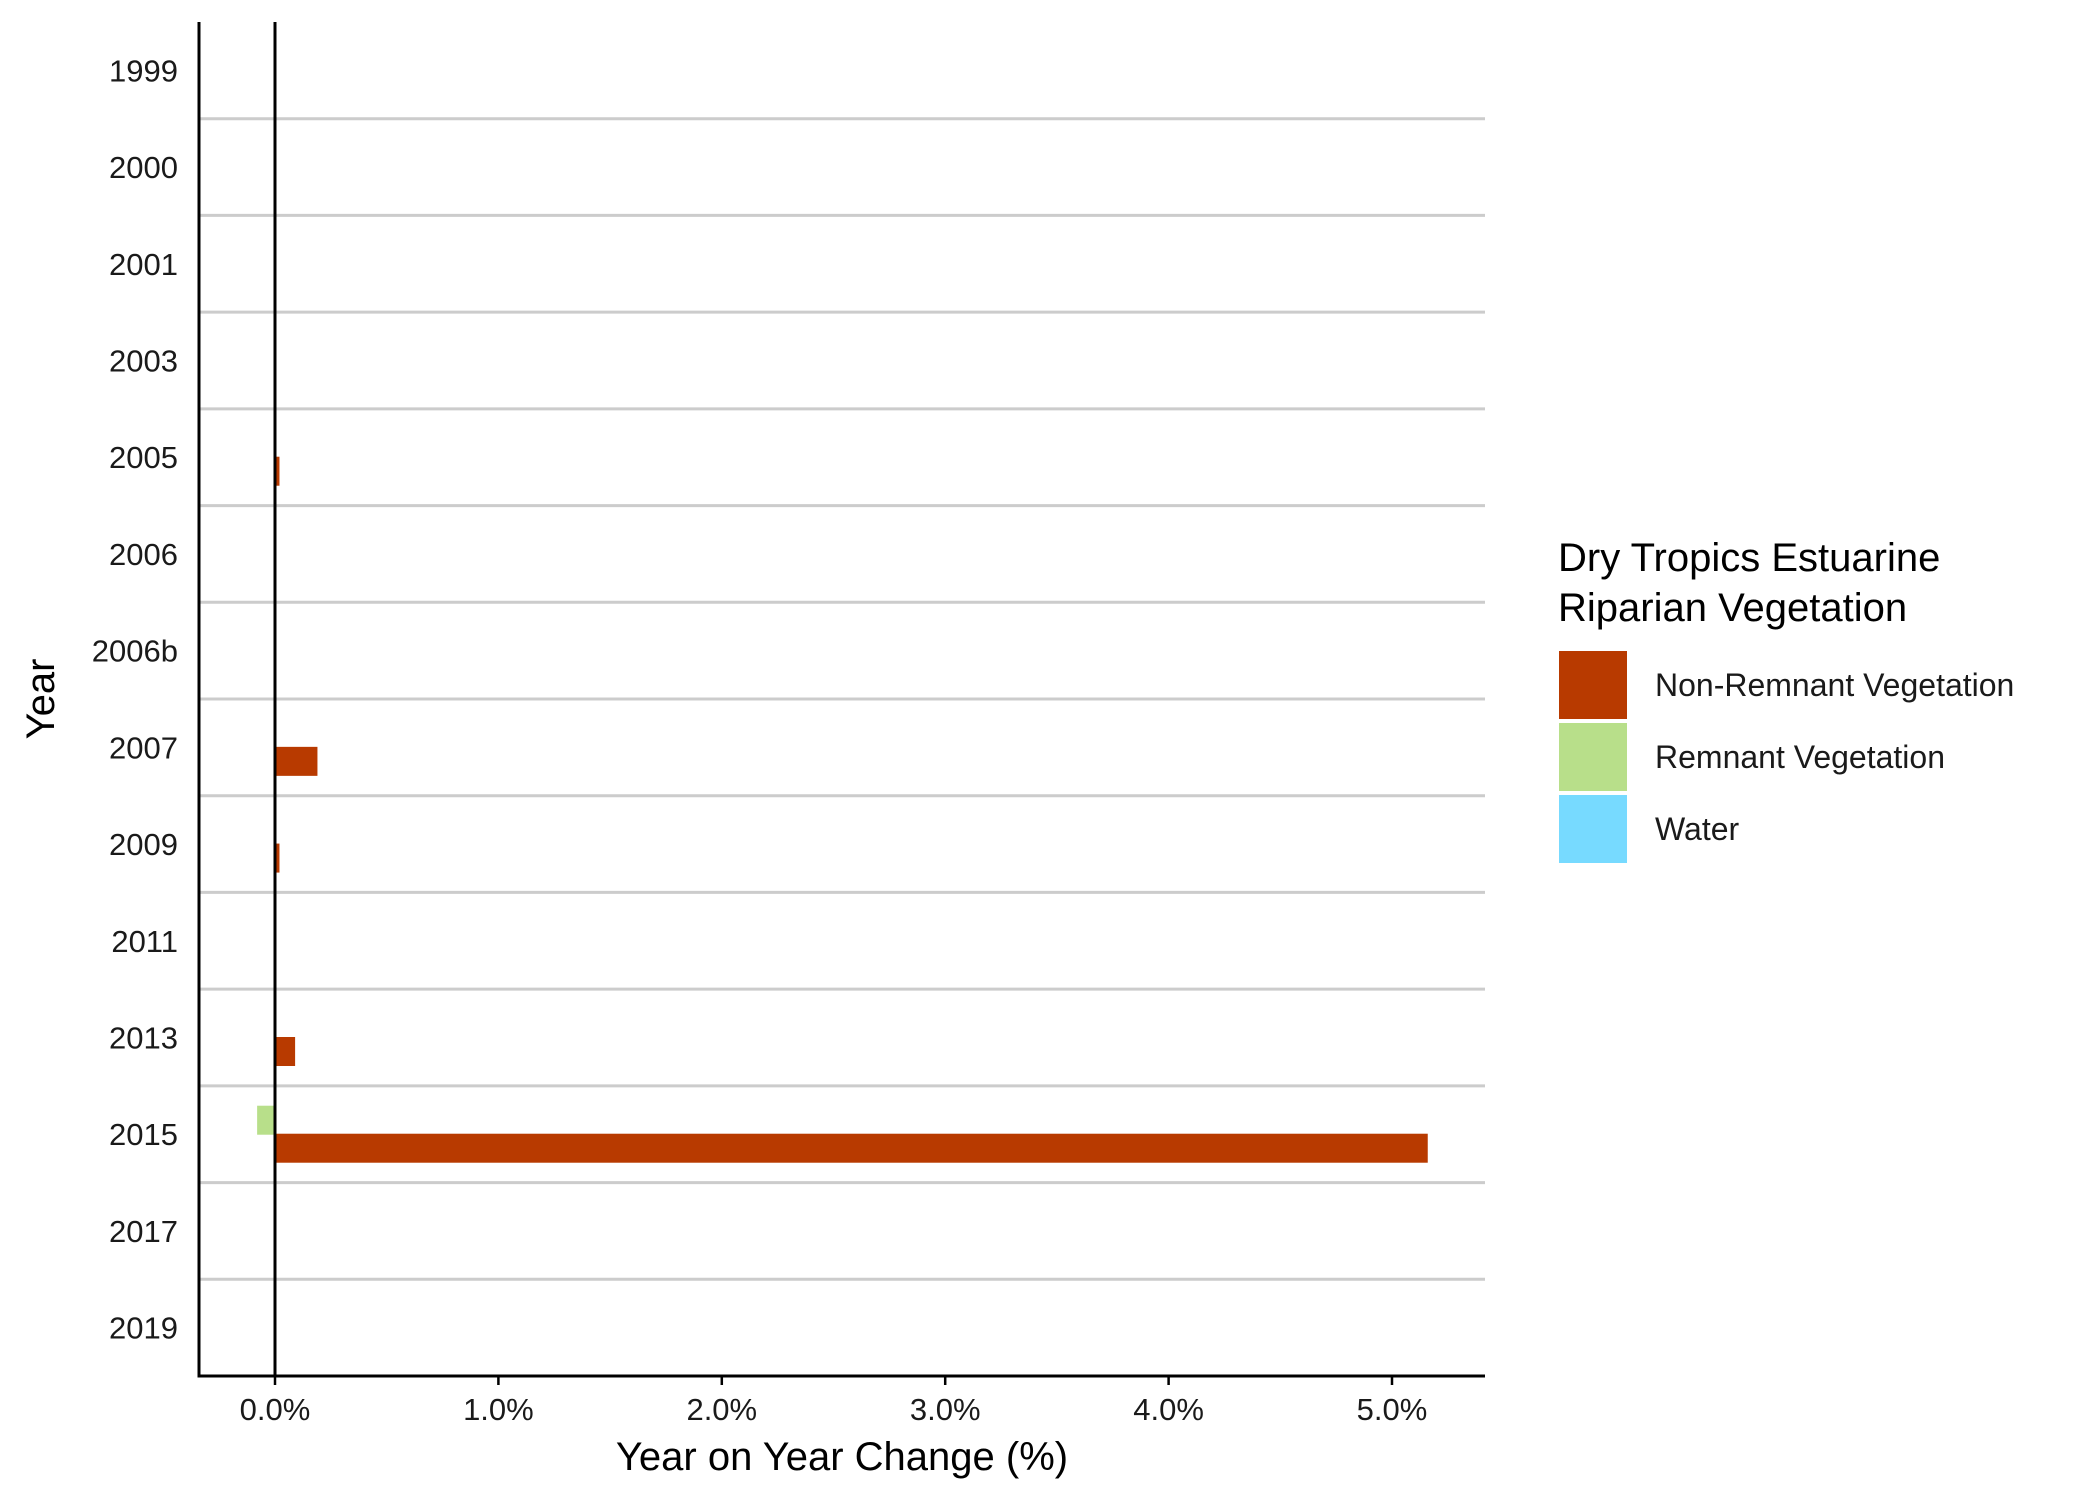 The height and width of the screenshot is (1499, 2100). Describe the element at coordinates (1392, 1409) in the screenshot. I see `x-tick-label: 5.0%` at that location.